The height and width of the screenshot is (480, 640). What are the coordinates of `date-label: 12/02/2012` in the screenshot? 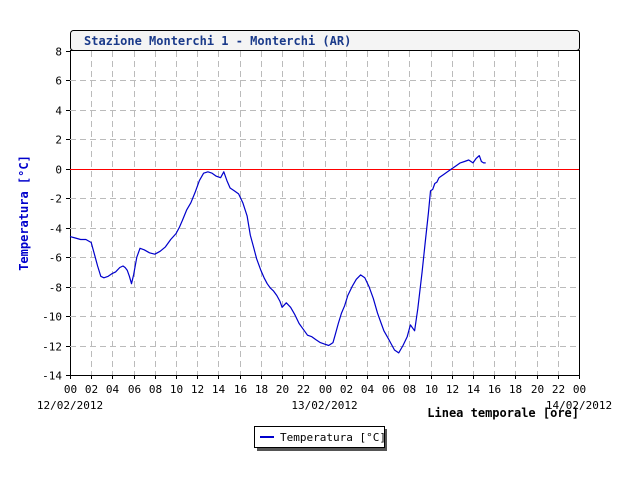 It's located at (70, 405).